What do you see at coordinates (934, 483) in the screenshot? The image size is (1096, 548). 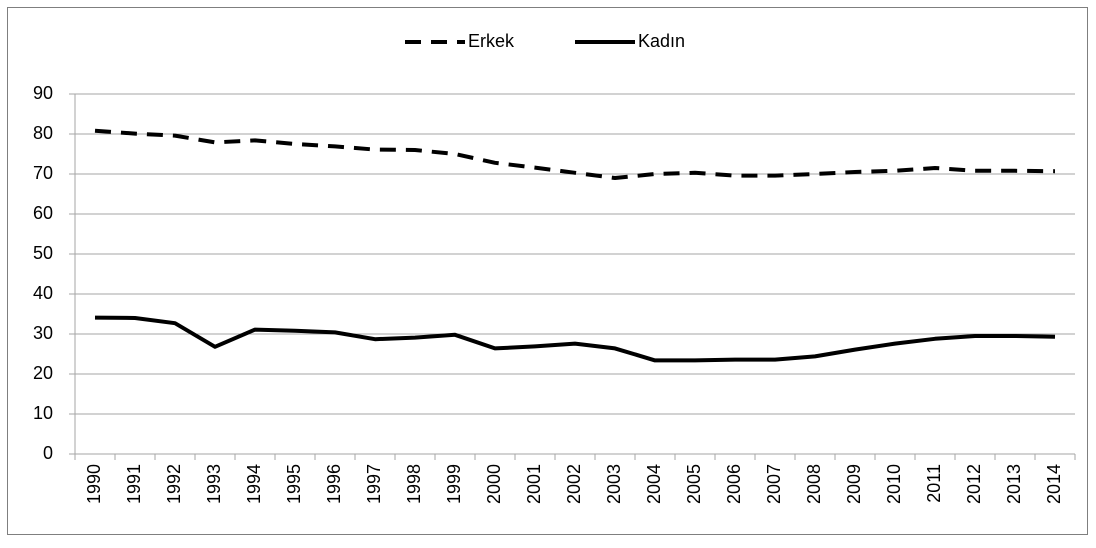 I see `x-tick-label: 2011` at bounding box center [934, 483].